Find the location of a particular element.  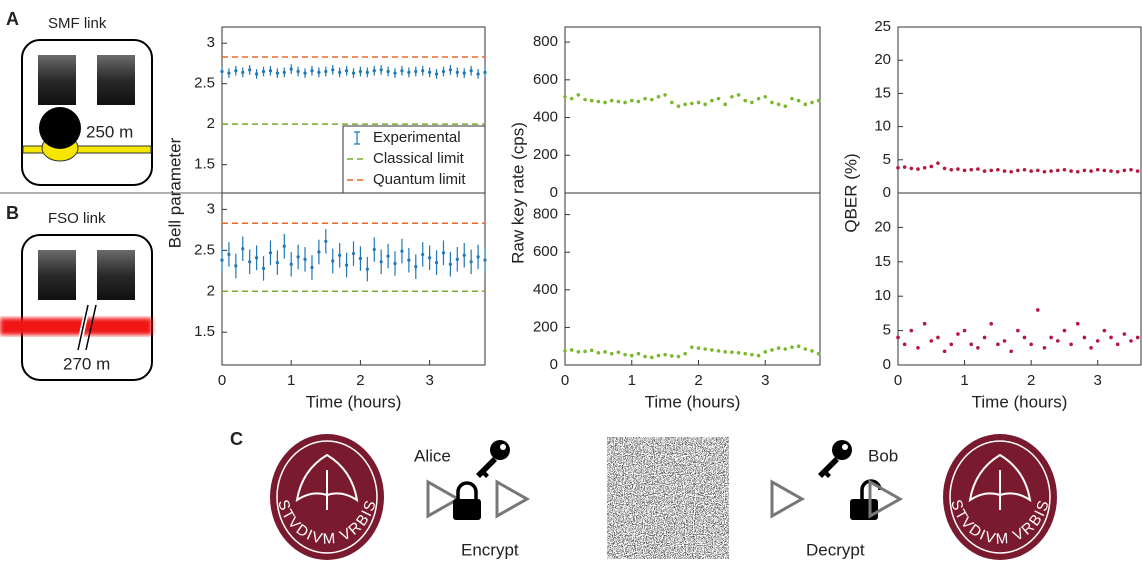

label-decrypt: Decrypt is located at coordinates (835, 549).